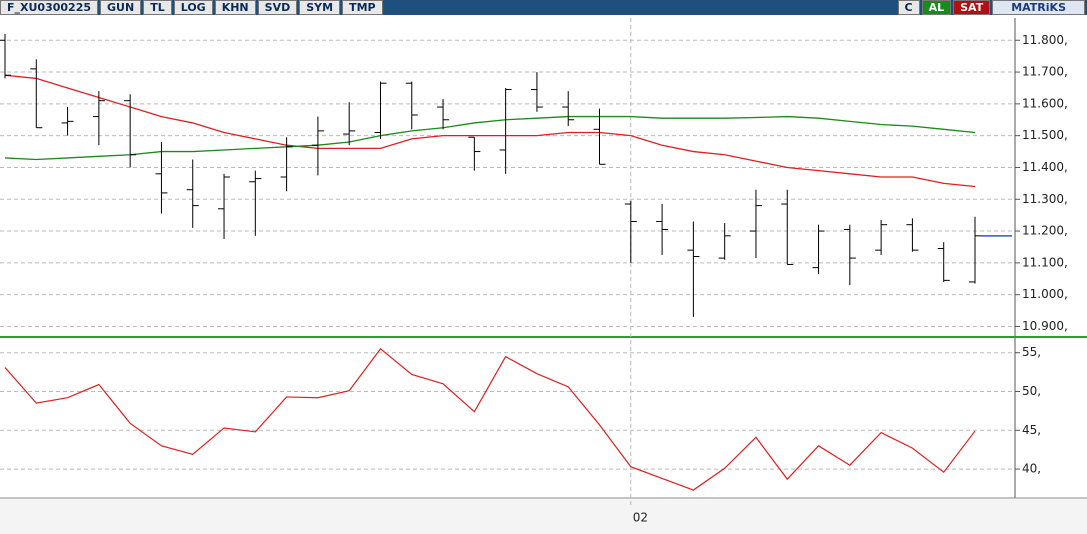 This screenshot has width=1087, height=534. What do you see at coordinates (1045, 167) in the screenshot?
I see `y-tick-label: 11.400,` at bounding box center [1045, 167].